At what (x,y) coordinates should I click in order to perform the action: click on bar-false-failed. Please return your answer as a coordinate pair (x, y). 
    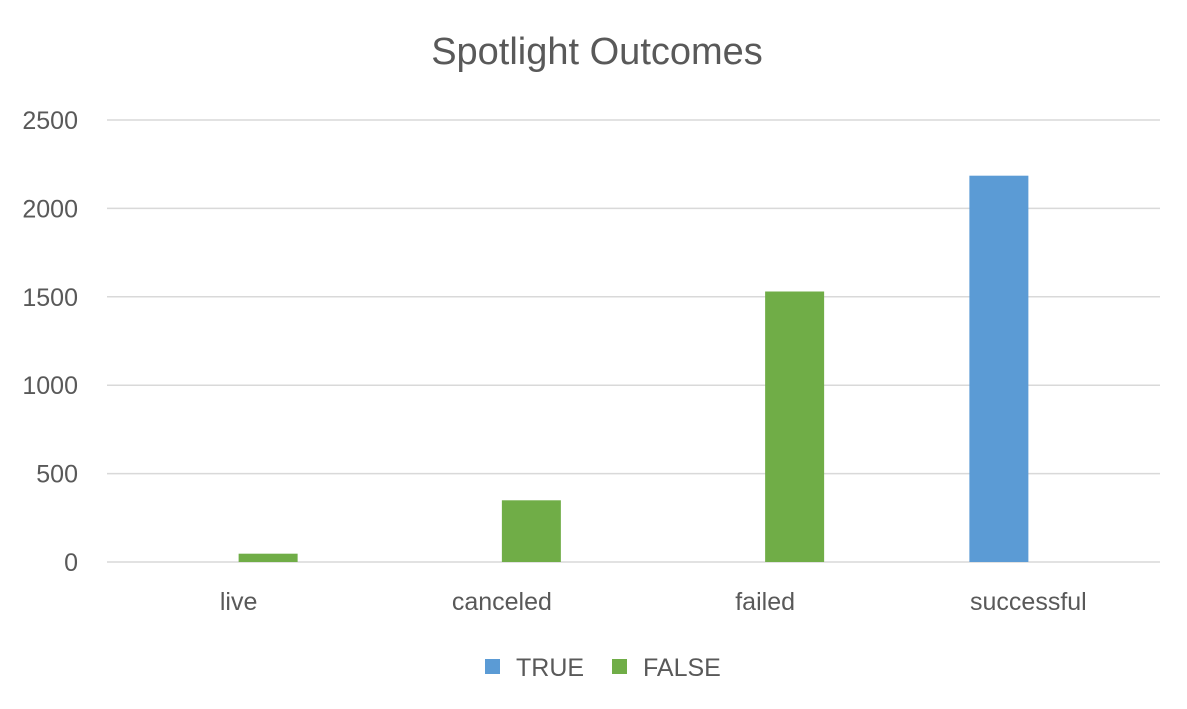
    Looking at the image, I should click on (795, 426).